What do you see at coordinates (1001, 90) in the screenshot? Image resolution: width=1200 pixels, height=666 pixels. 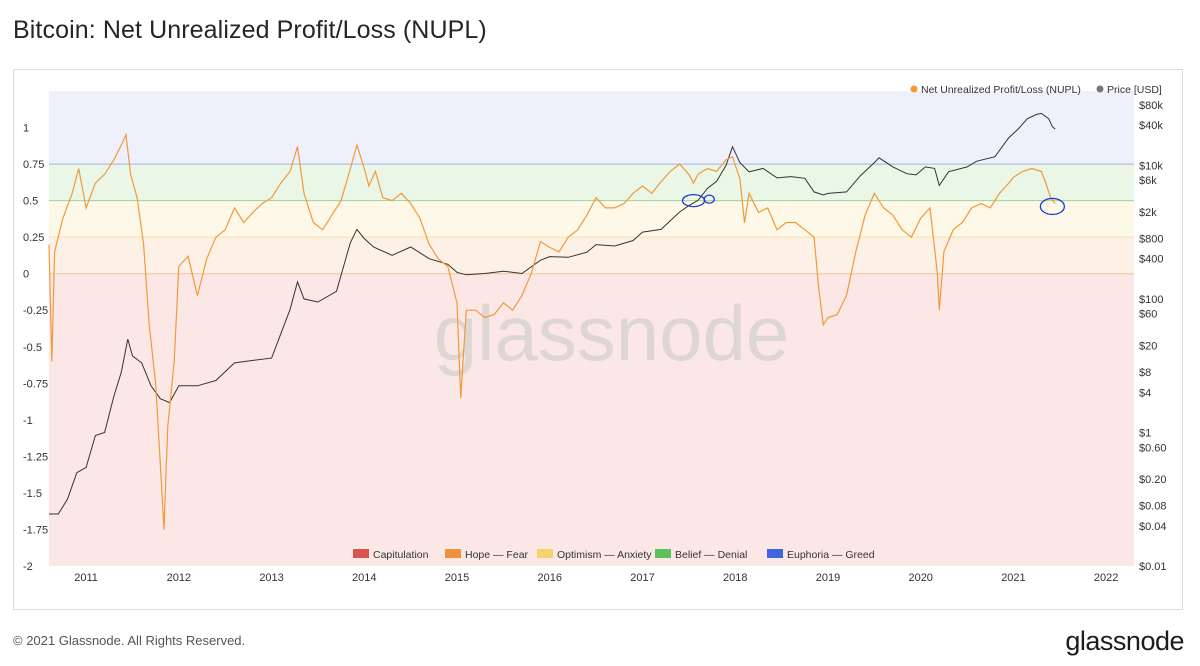 I see `legend-label: Net Unrealized Profit/Loss (NUPL)` at bounding box center [1001, 90].